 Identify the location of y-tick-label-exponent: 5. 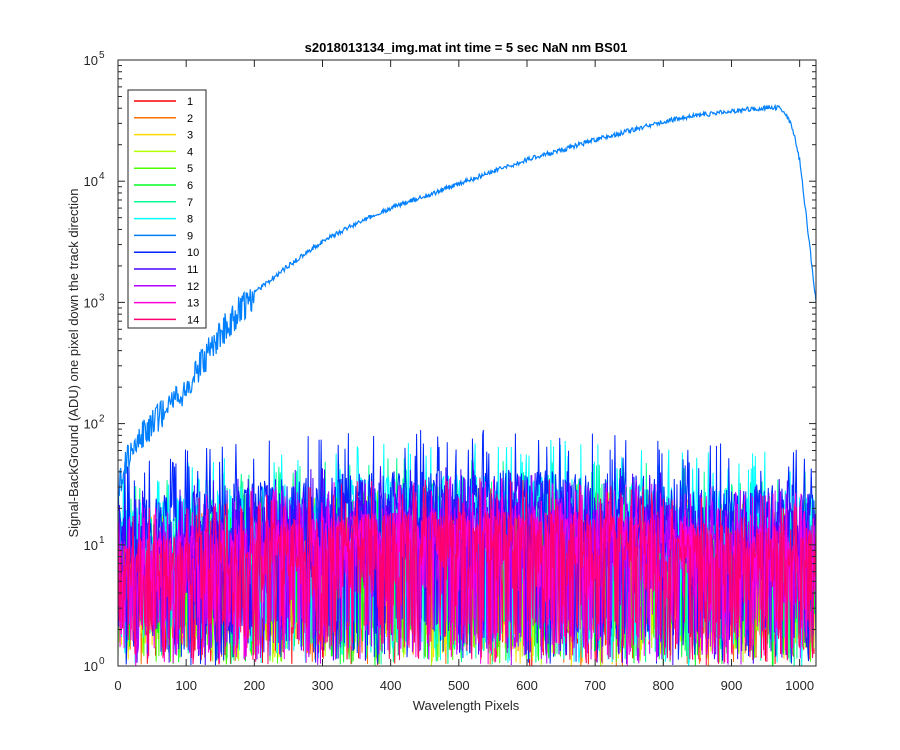
(102, 55).